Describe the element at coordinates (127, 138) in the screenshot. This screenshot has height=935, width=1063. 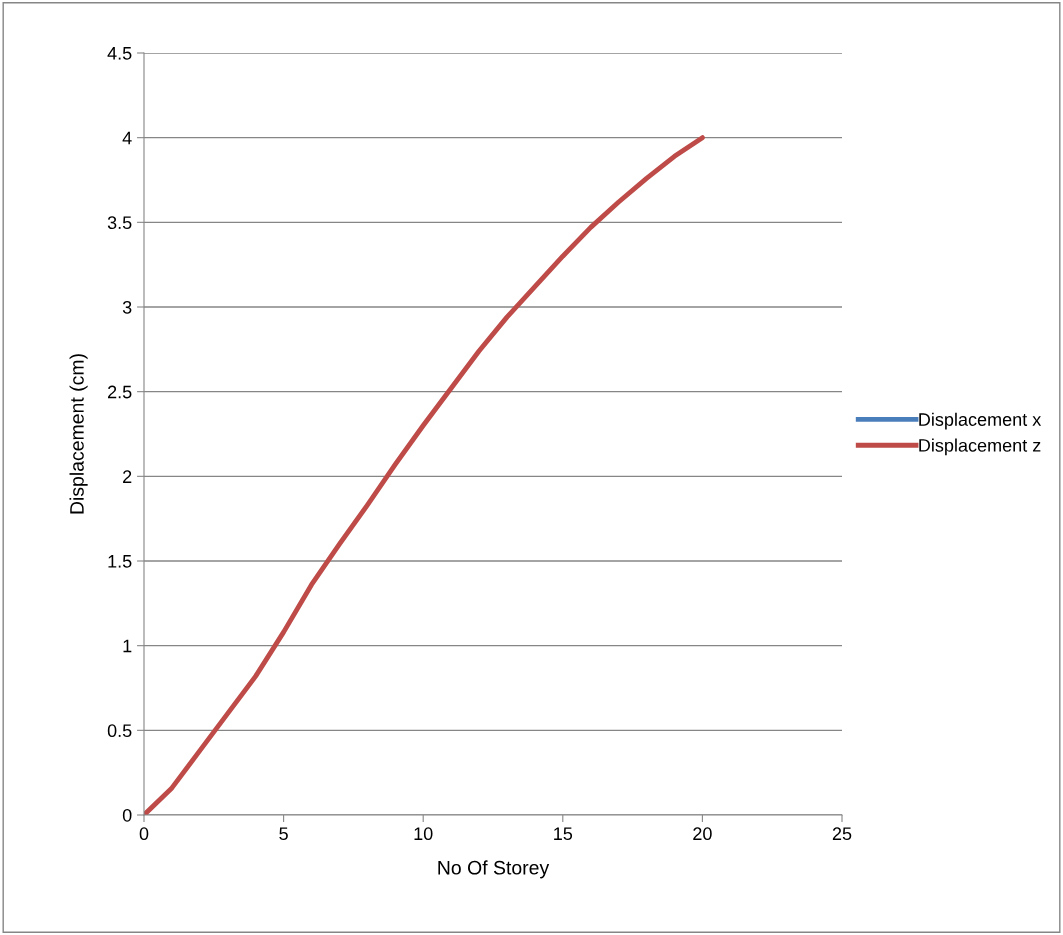
I see `y-tick-label: 4` at that location.